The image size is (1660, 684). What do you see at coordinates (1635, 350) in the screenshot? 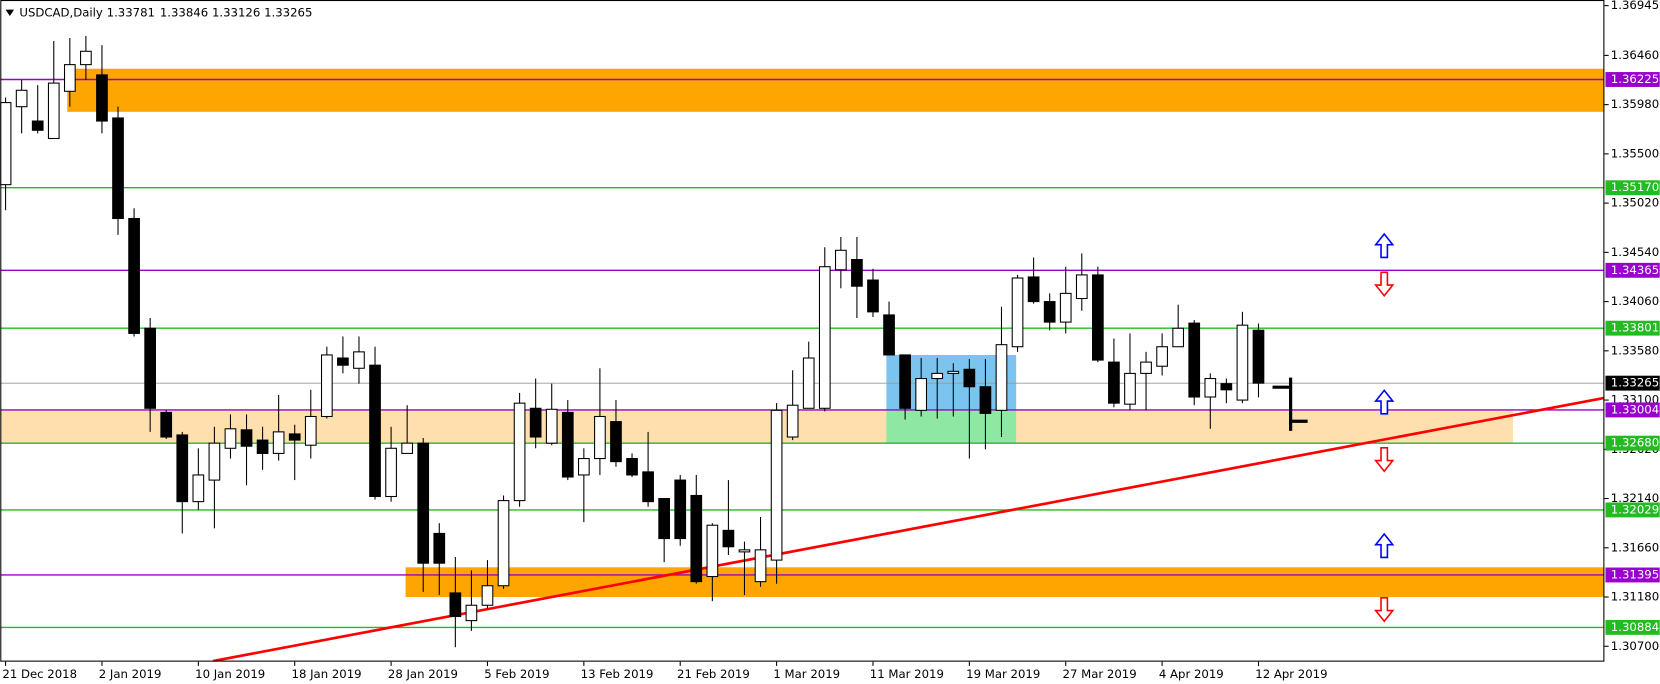
I see `y-tick-label: 1.33580` at bounding box center [1635, 350].